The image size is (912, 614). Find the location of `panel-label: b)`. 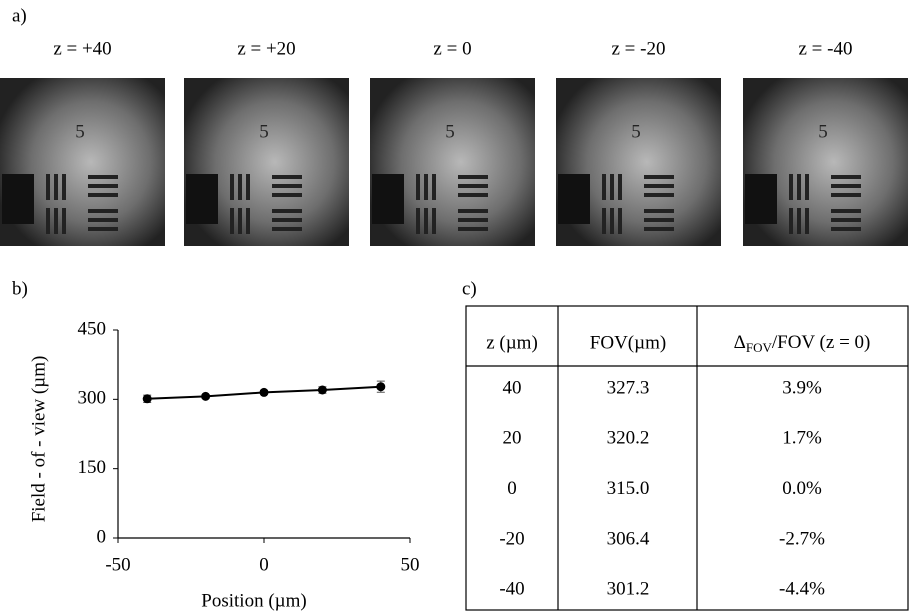

panel-label: b) is located at coordinates (20, 288).